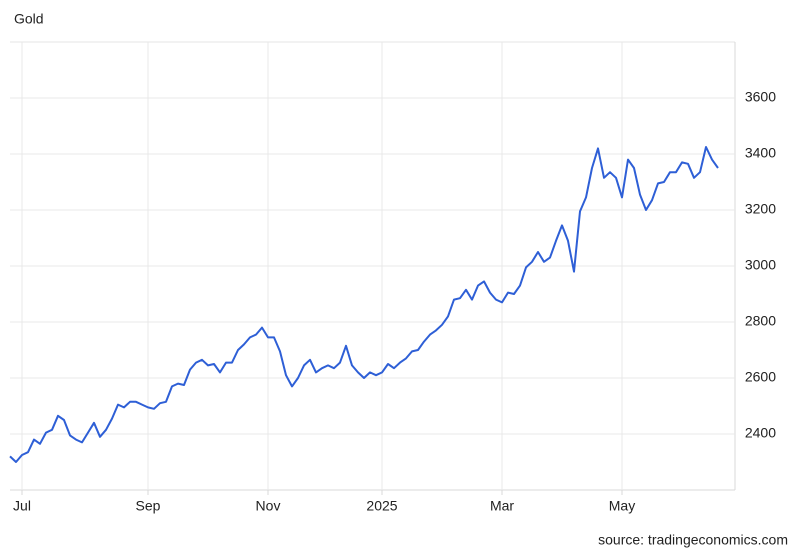  I want to click on x-tick-label: Mar, so click(502, 506).